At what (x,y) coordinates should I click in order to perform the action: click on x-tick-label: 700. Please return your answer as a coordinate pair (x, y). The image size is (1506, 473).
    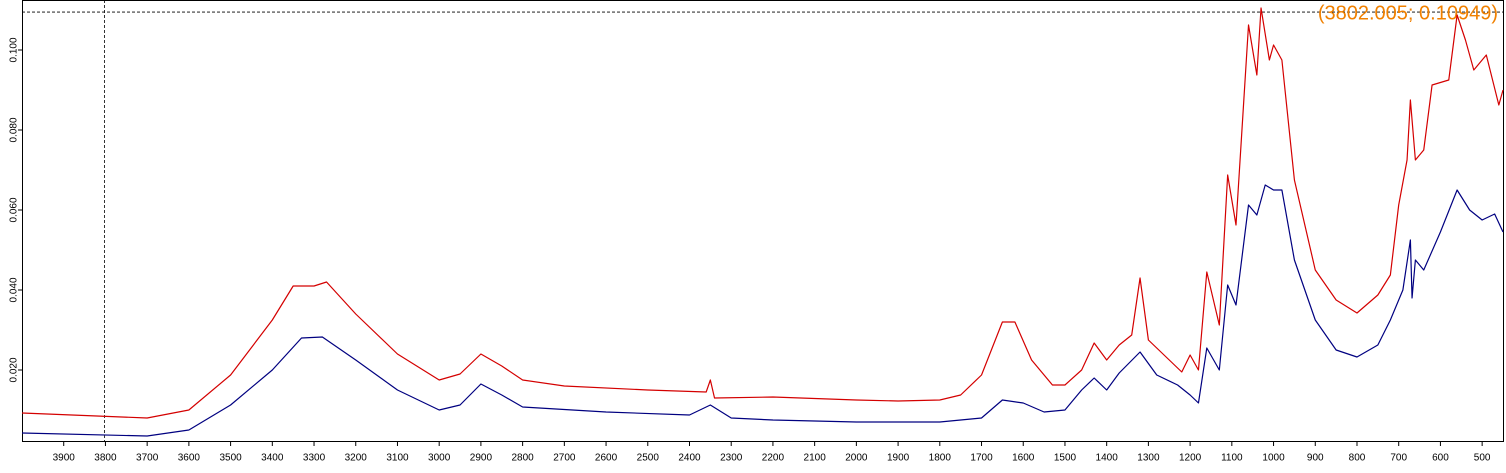
    Looking at the image, I should click on (1398, 458).